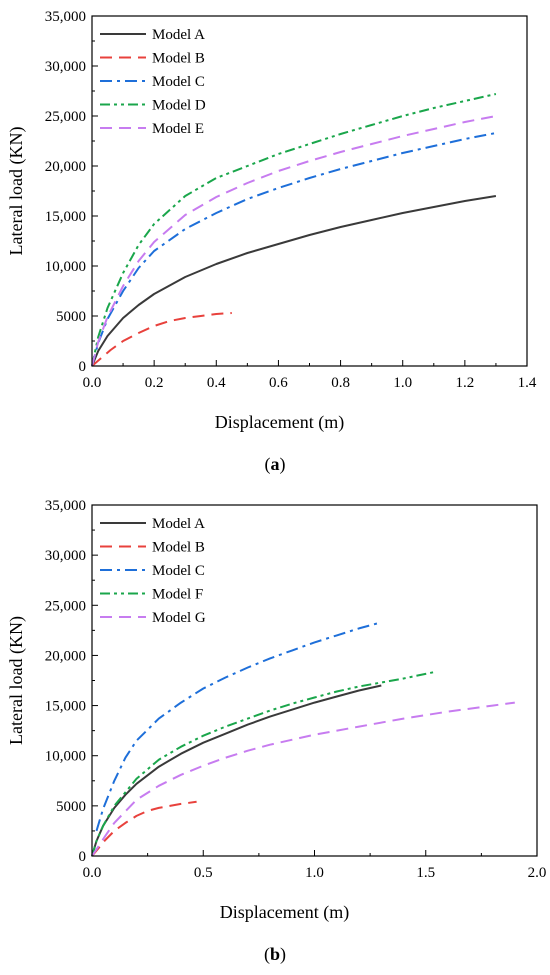 This screenshot has height=975, width=550. I want to click on x-tick-label: 0.5, so click(203, 873).